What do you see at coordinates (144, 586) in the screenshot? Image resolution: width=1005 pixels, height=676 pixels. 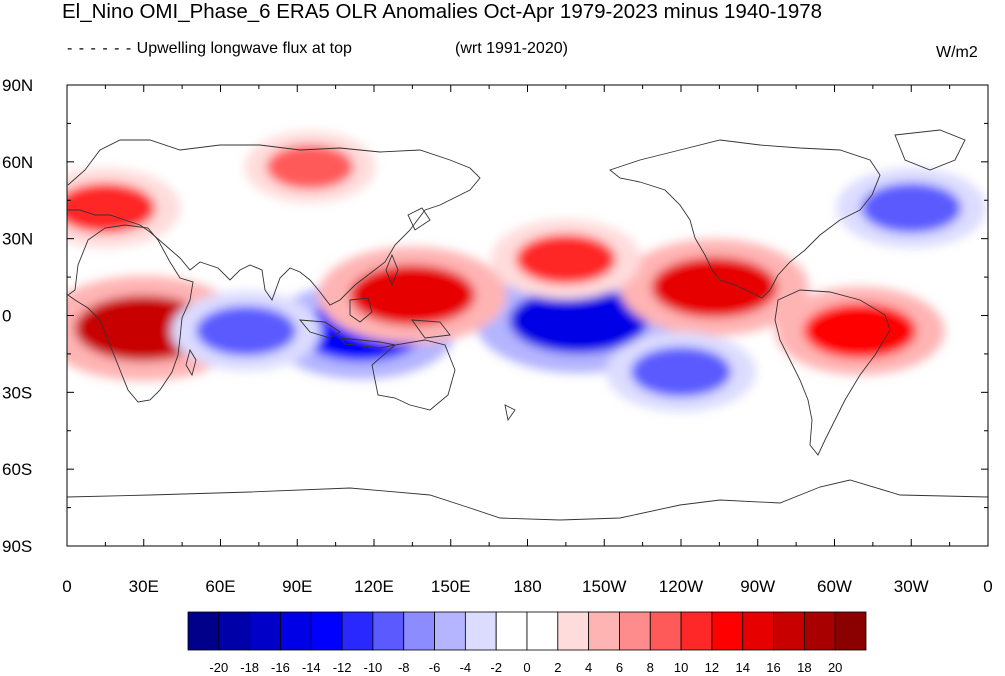 I see `x-tick-label: 30E` at bounding box center [144, 586].